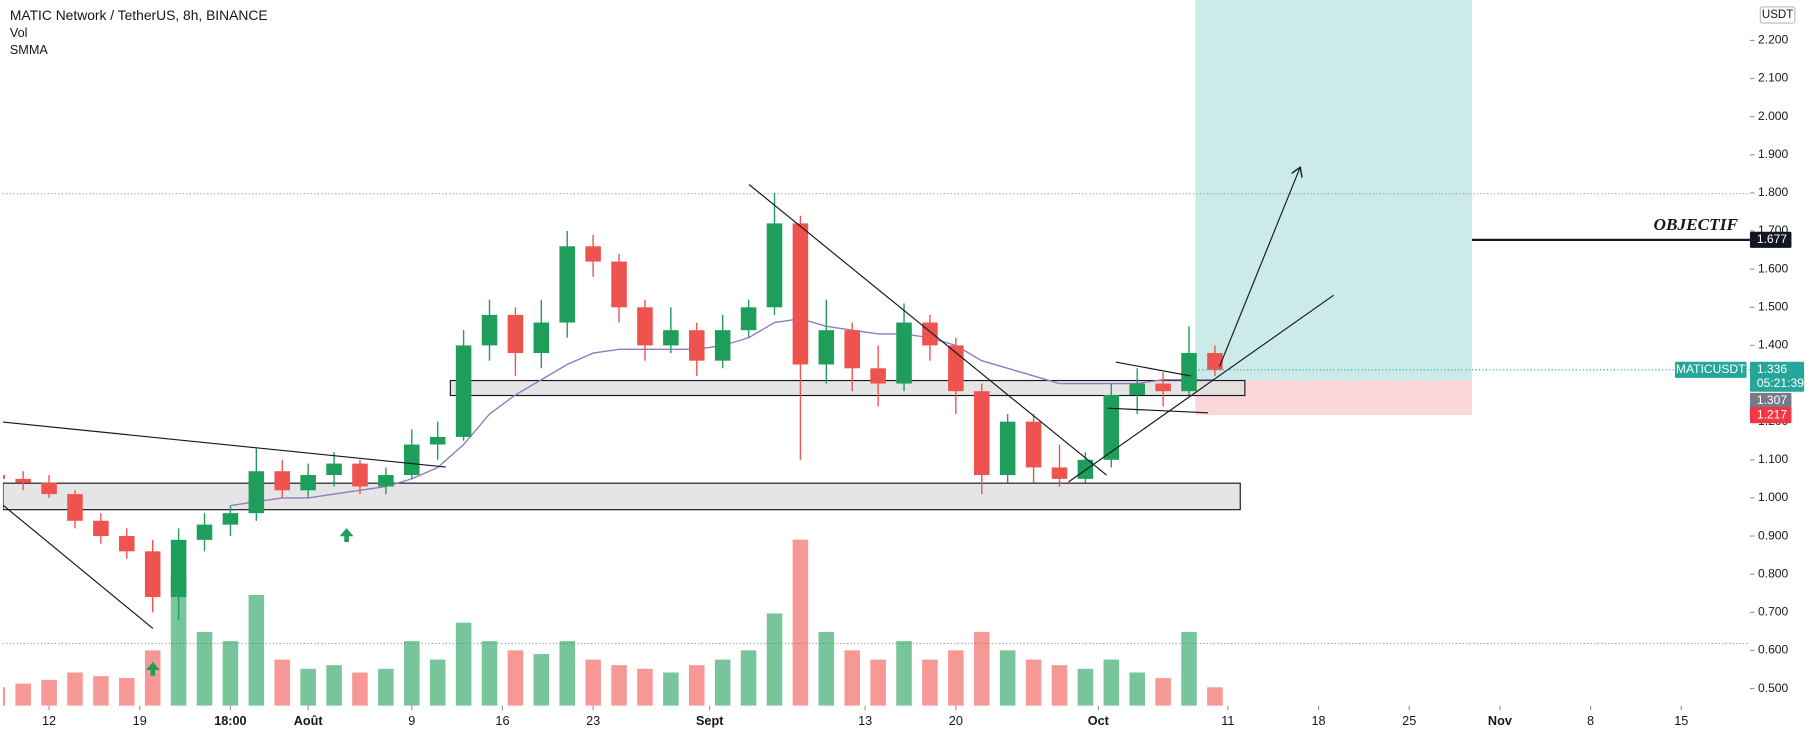 Image resolution: width=1814 pixels, height=738 pixels. I want to click on y-tick-label: 1.100, so click(1773, 459).